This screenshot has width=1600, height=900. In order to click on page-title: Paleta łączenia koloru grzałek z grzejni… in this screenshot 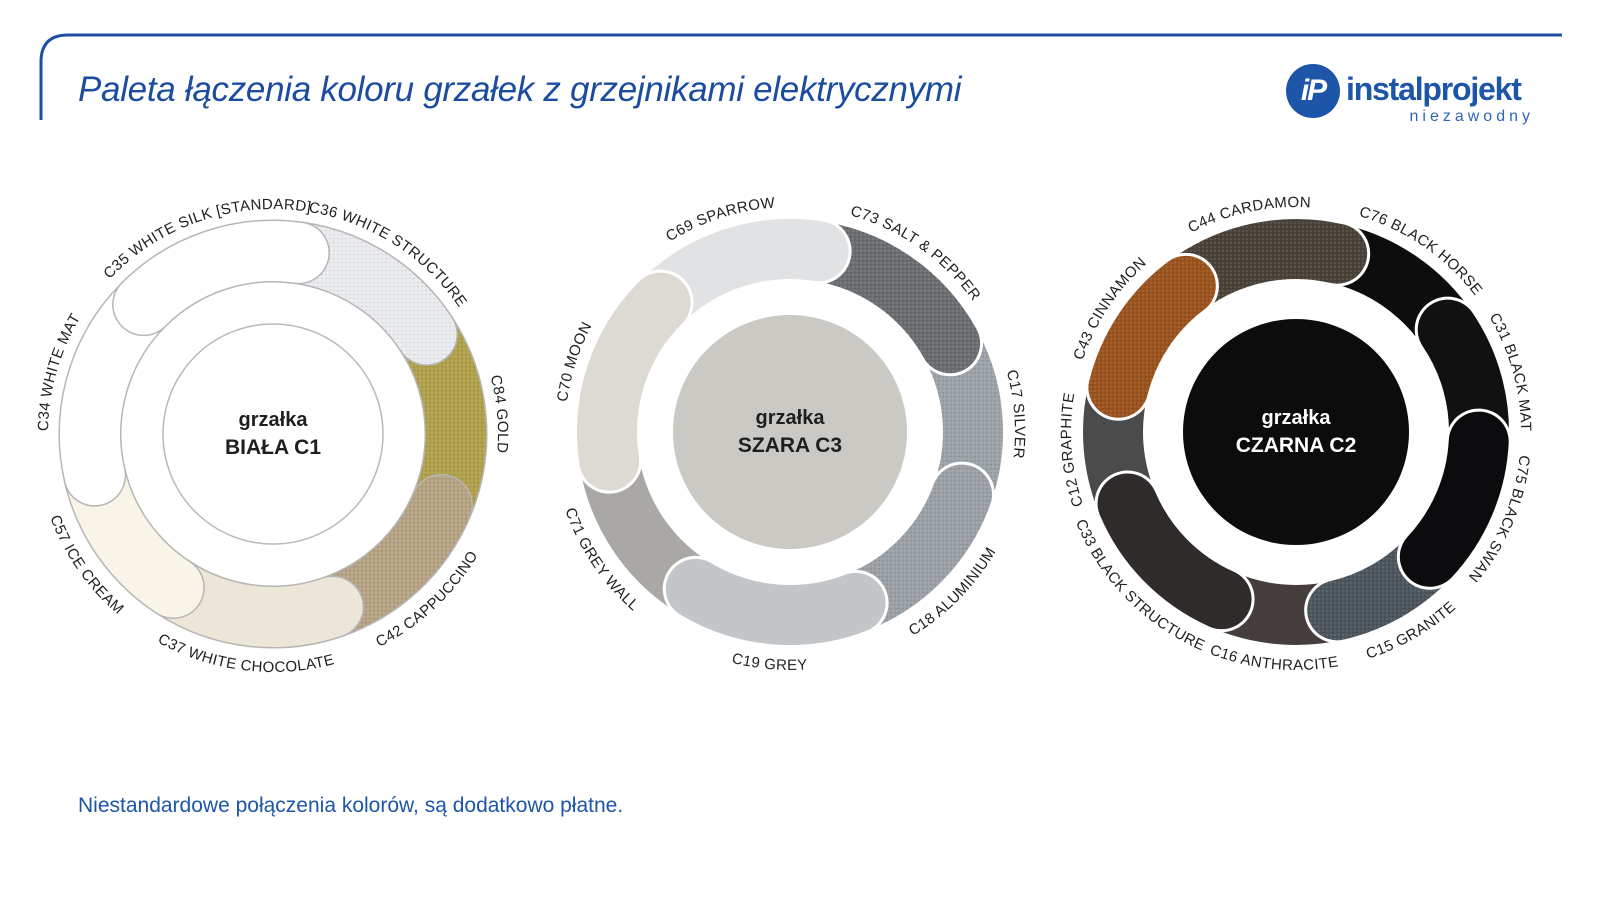, I will do `click(520, 89)`.